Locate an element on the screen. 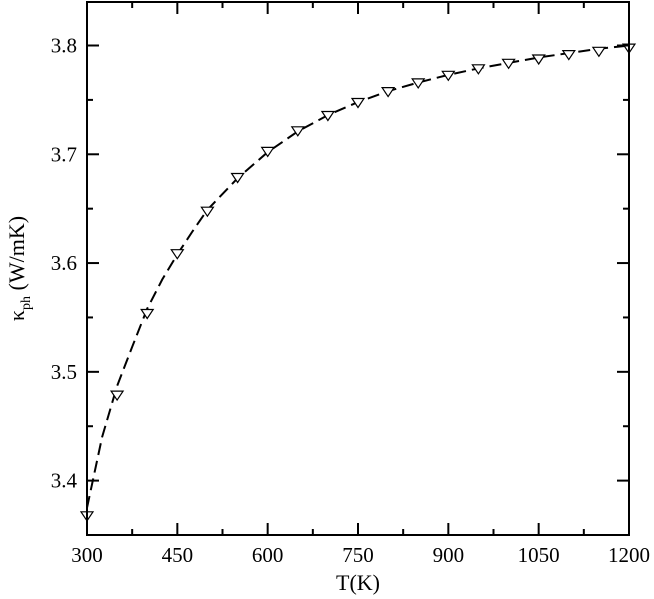  x-tick-label: 1050 is located at coordinates (539, 555).